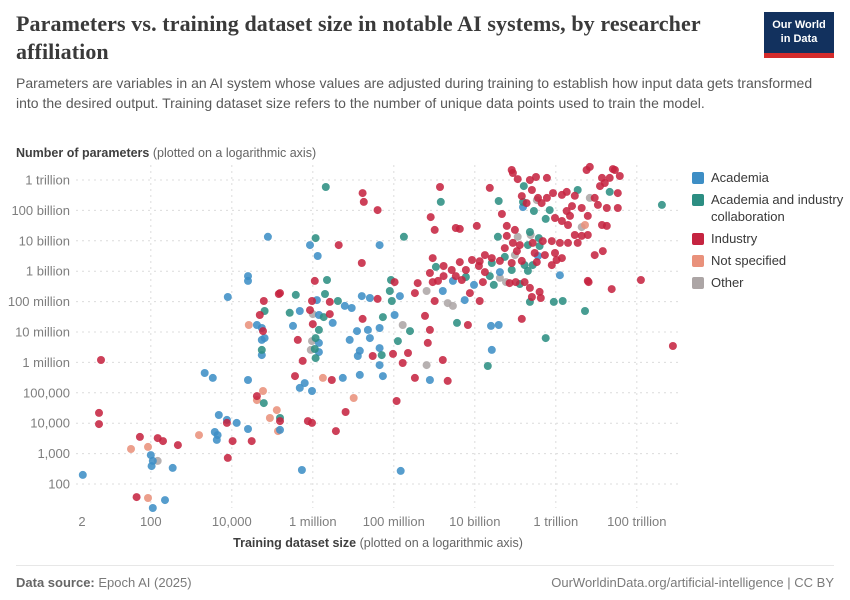 This screenshot has height=600, width=850. Describe the element at coordinates (151, 521) in the screenshot. I see `x-tick-label: 100` at that location.